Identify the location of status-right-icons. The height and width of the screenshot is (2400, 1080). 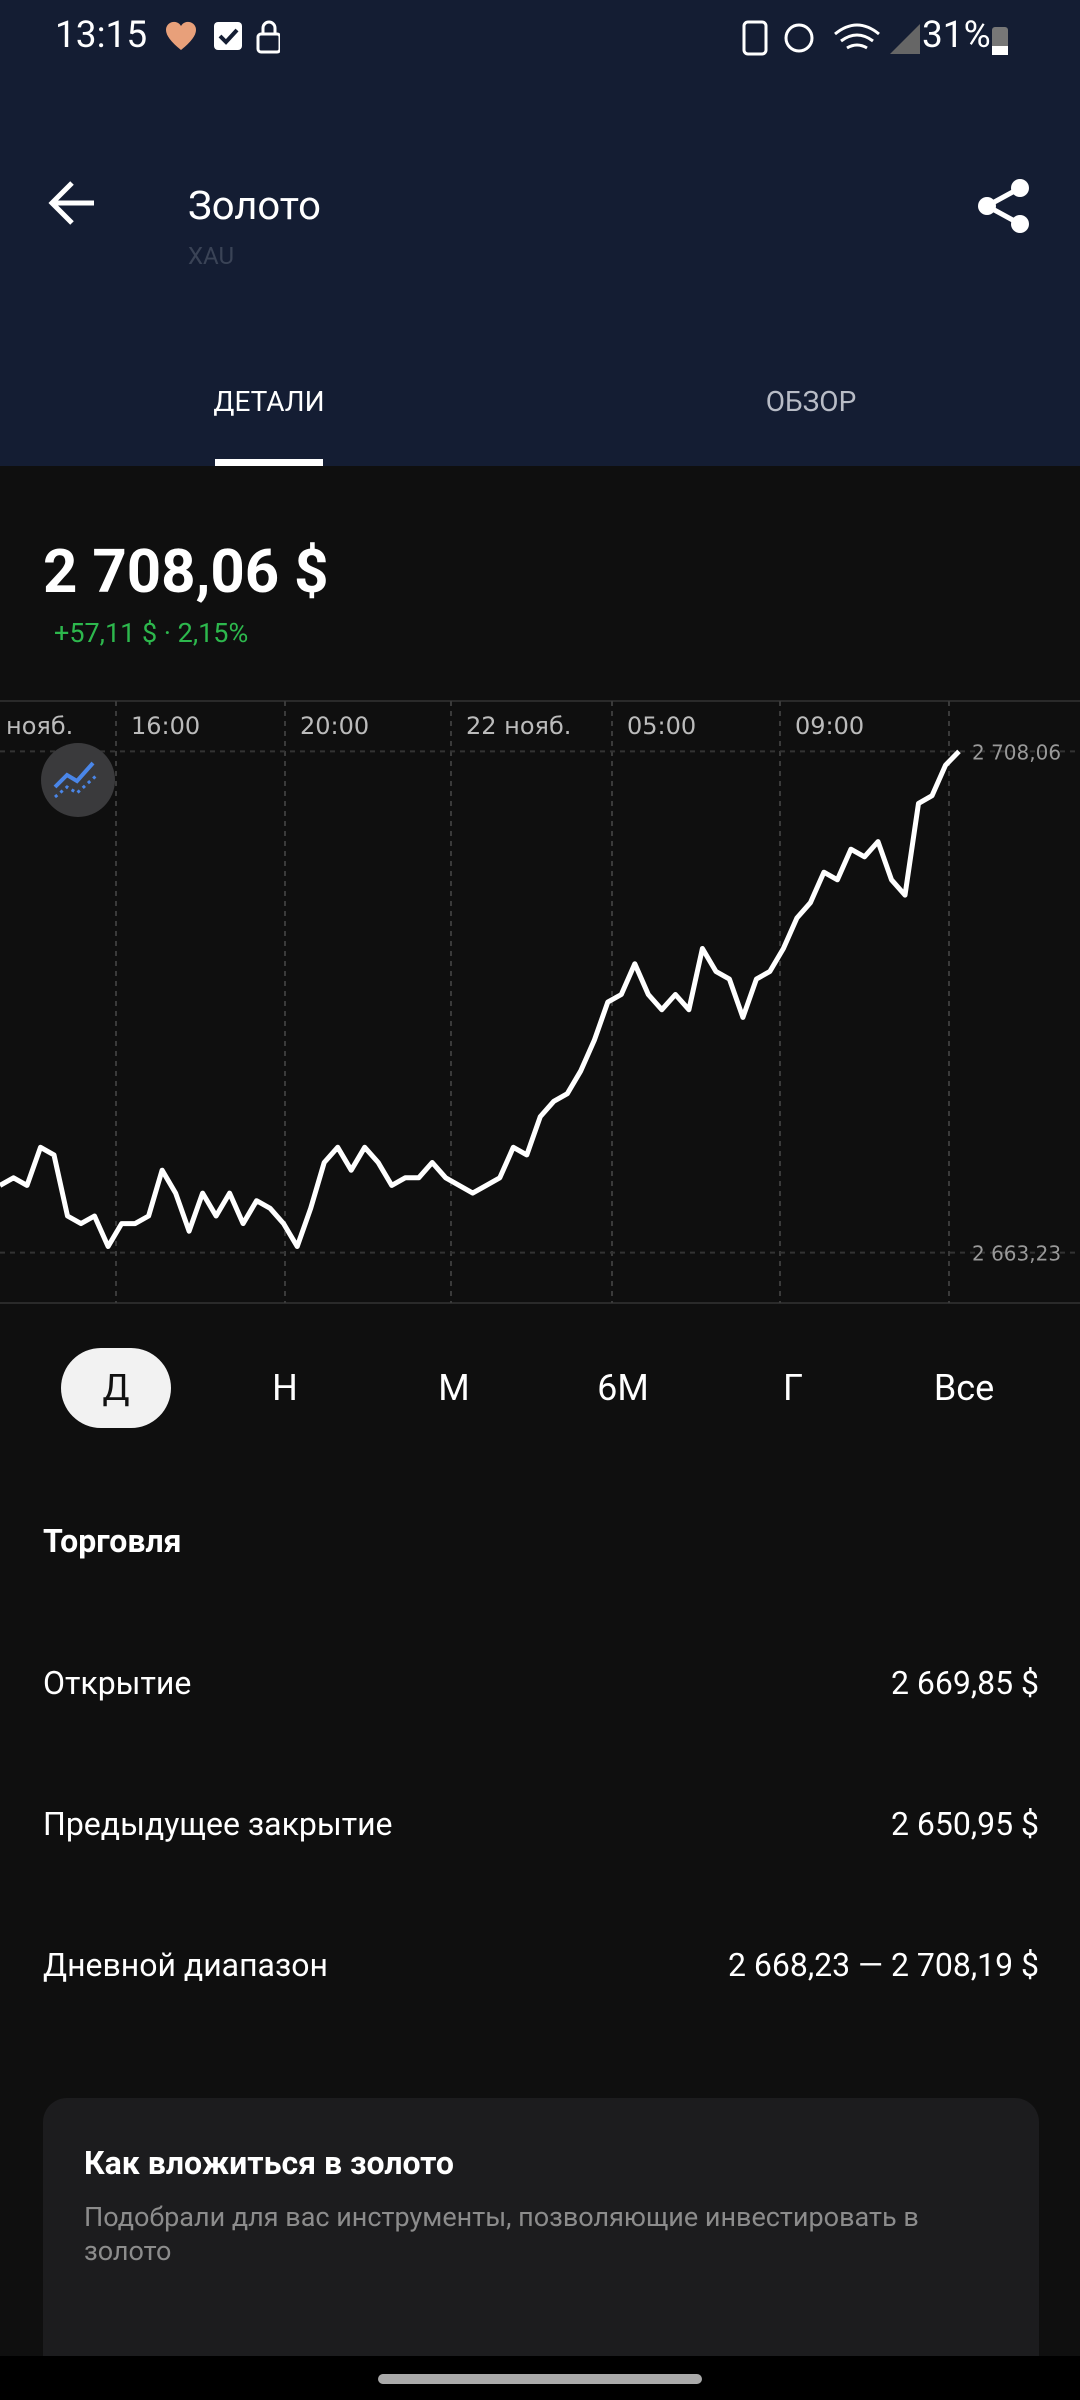
(831, 38).